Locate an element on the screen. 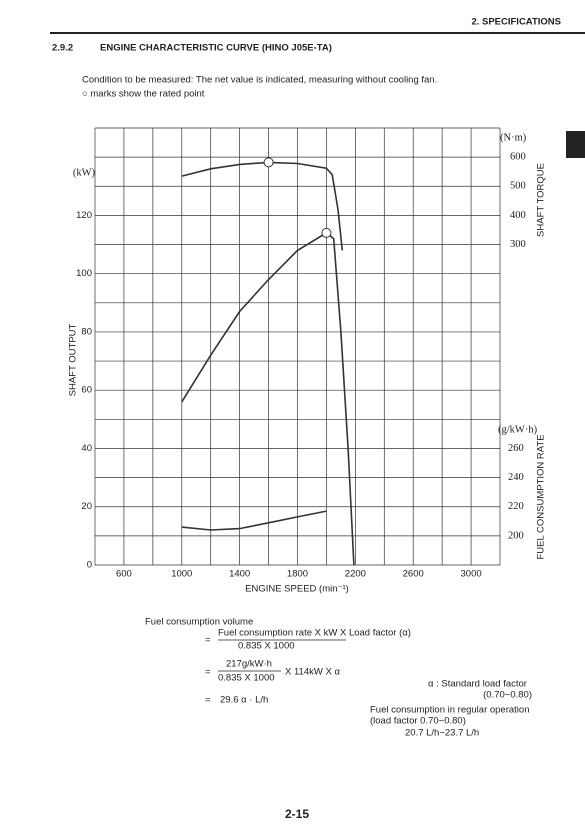 The height and width of the screenshot is (829, 585). y-tick-label: 80 is located at coordinates (86, 331).